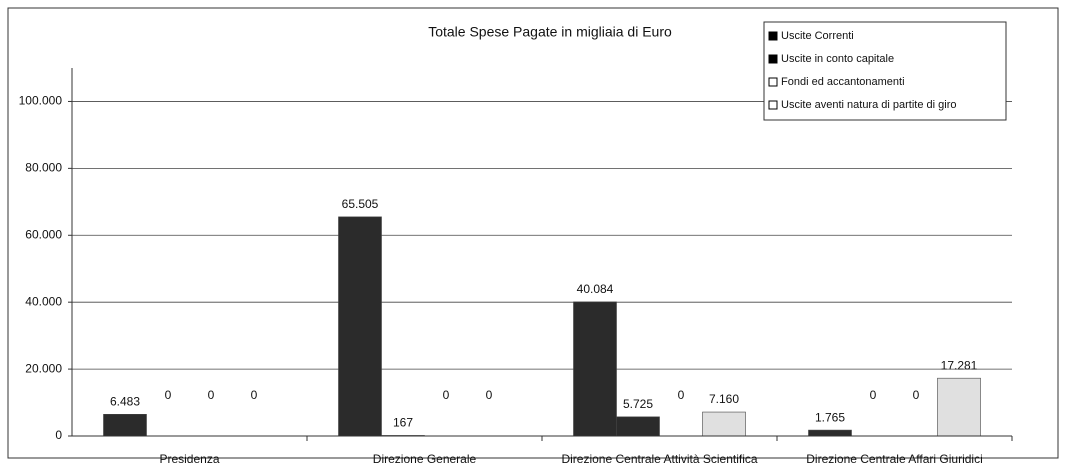 This screenshot has height=466, width=1067. What do you see at coordinates (868, 105) in the screenshot?
I see `legend-label: Uscite aventi natura di partite di giro` at bounding box center [868, 105].